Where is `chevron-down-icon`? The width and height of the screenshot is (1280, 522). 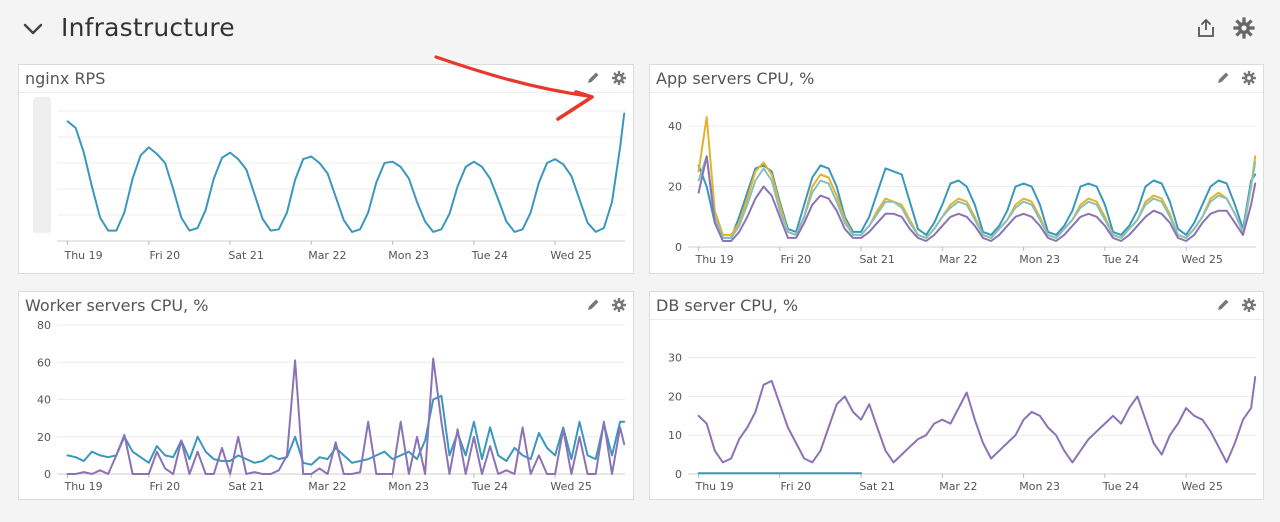 chevron-down-icon is located at coordinates (33, 29).